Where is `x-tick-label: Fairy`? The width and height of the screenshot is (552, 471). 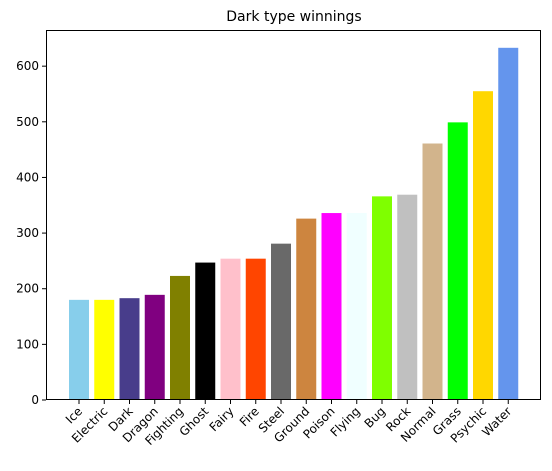 x-tick-label: Fairy is located at coordinates (222, 419).